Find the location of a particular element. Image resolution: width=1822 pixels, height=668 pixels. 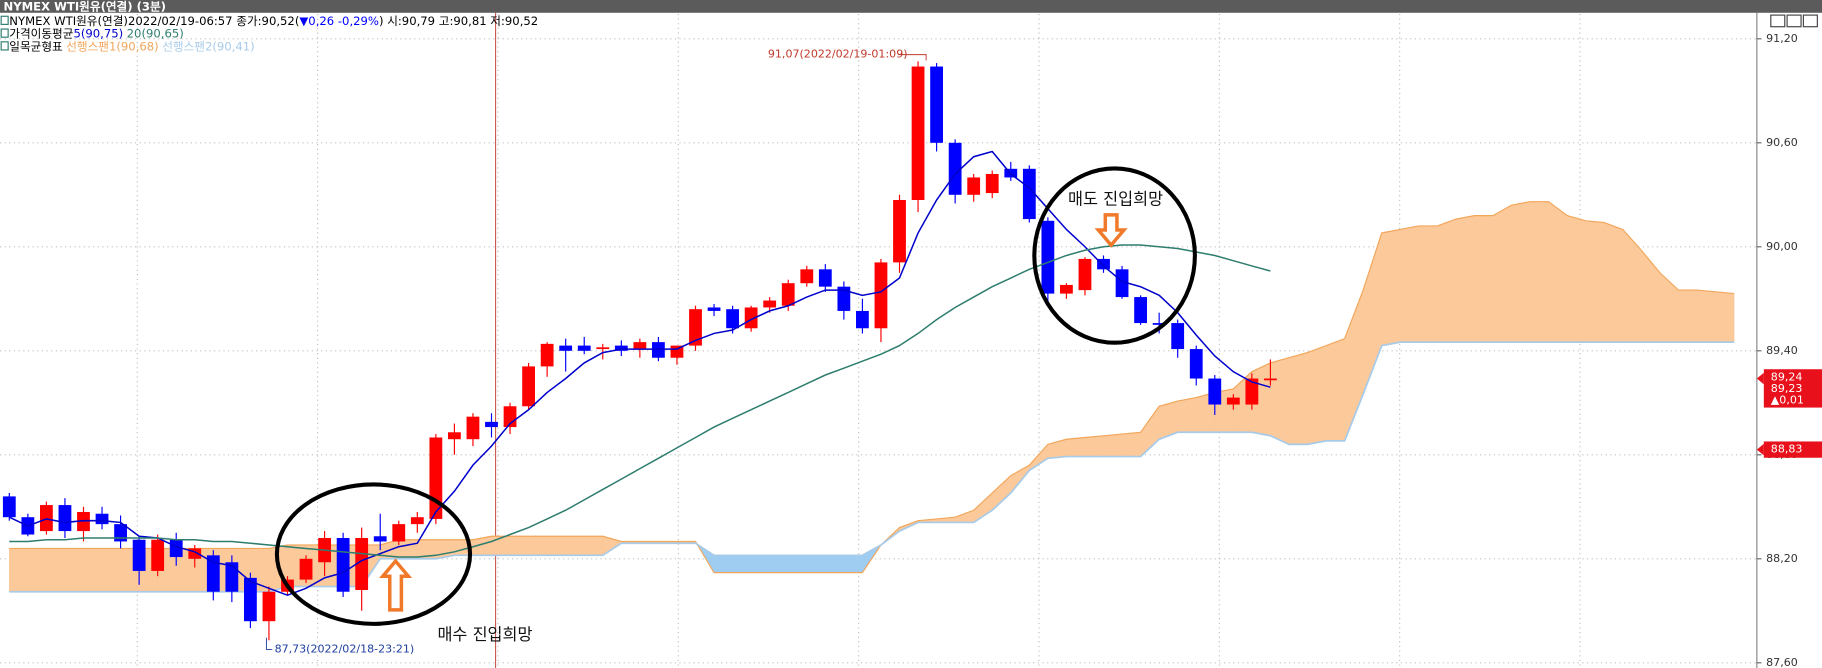

y-tick-label: 90,00 is located at coordinates (1782, 246).